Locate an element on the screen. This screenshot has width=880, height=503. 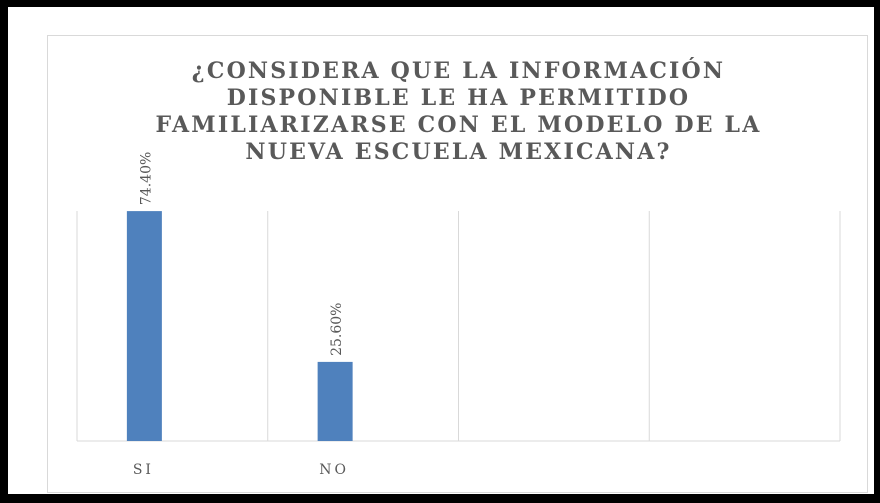
bar-si is located at coordinates (144, 326).